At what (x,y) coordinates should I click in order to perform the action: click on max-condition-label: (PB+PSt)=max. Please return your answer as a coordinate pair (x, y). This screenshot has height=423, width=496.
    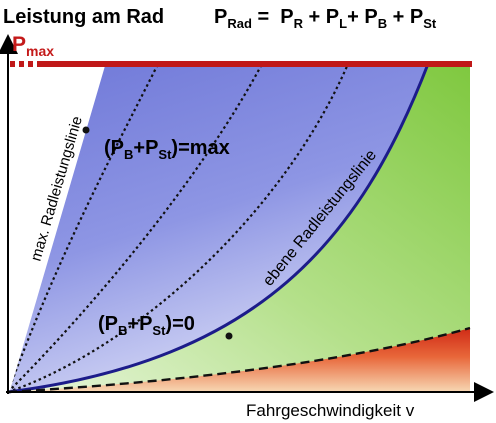
    Looking at the image, I should click on (167, 149).